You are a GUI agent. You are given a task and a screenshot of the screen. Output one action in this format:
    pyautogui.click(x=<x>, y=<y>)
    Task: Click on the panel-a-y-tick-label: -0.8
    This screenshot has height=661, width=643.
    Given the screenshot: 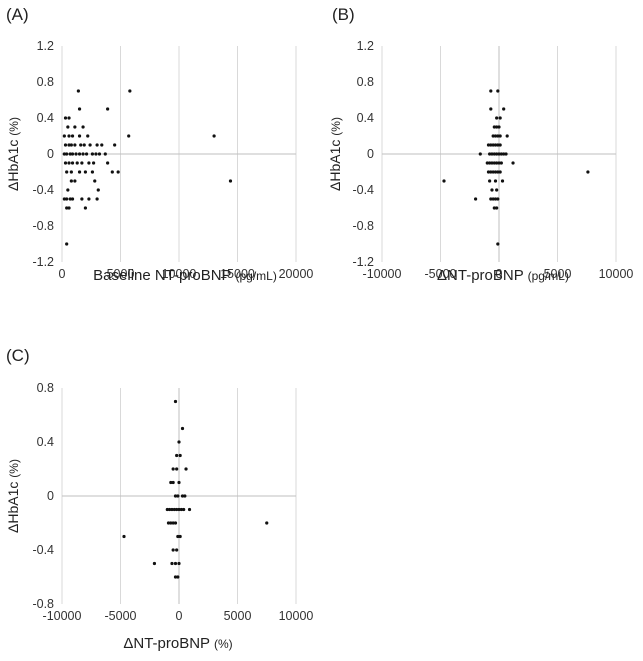 What is the action you would take?
    pyautogui.click(x=43, y=226)
    